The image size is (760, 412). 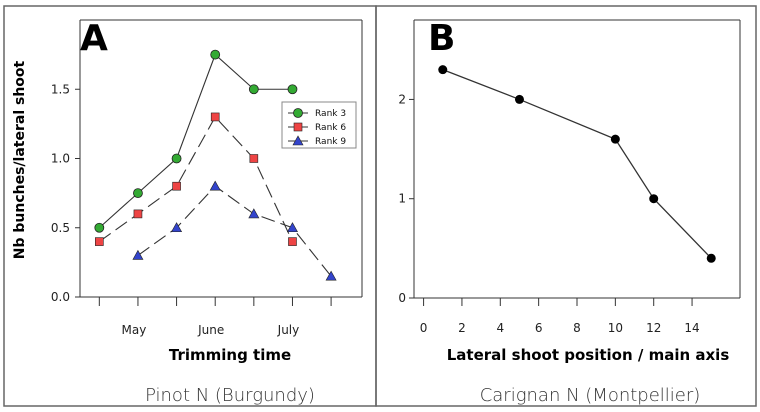 What do you see at coordinates (288, 330) in the screenshot?
I see `panel-a-x-tick-label: July` at bounding box center [288, 330].